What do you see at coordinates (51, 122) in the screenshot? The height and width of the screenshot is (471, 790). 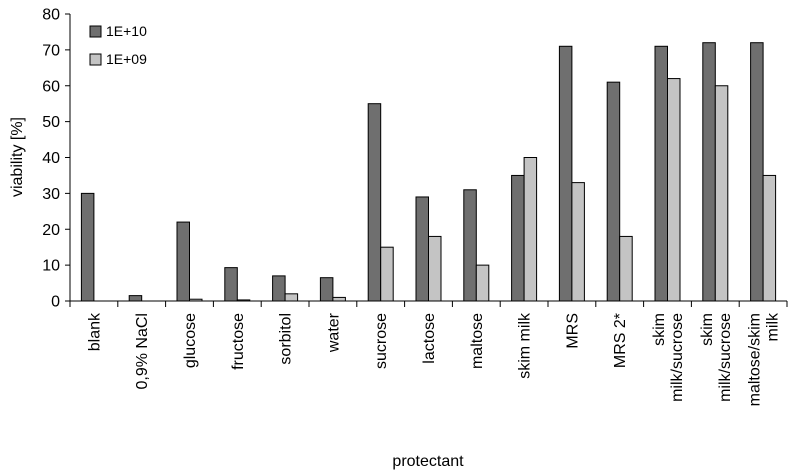 I see `y-tick-label: 50` at bounding box center [51, 122].